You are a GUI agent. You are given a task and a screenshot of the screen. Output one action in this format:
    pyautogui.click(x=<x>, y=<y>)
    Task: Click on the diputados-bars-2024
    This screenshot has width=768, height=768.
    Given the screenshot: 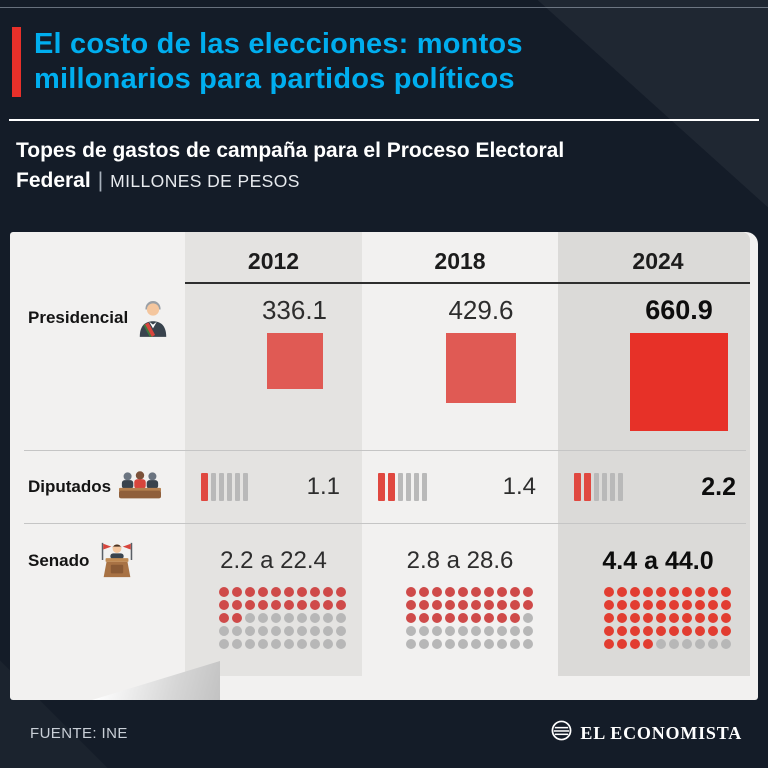 What is the action you would take?
    pyautogui.click(x=598, y=486)
    